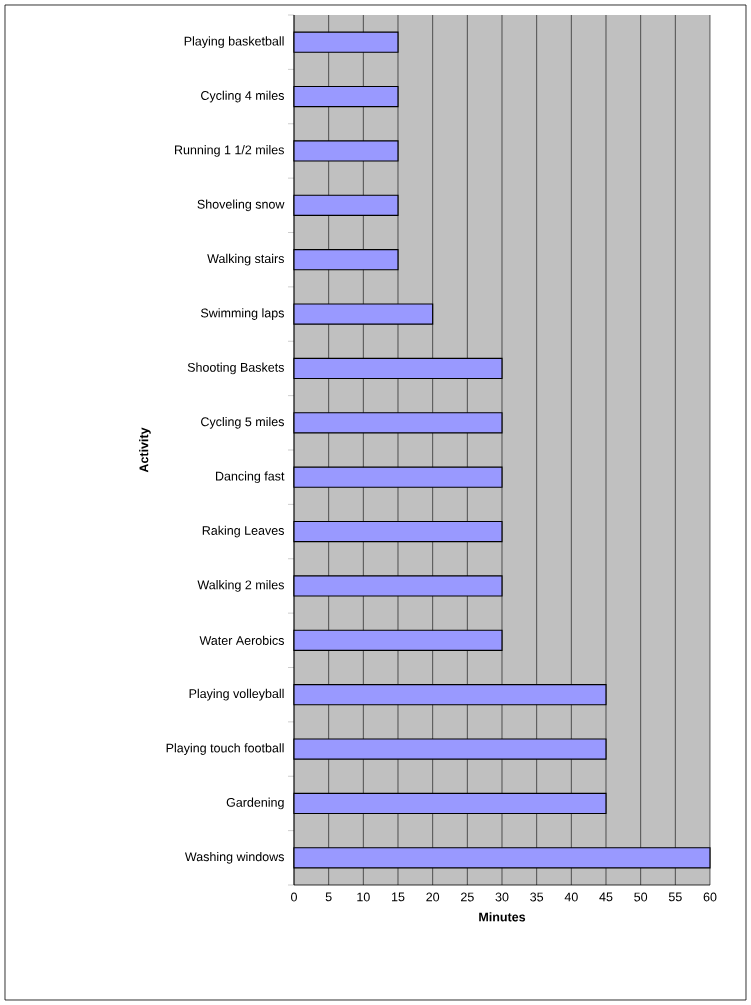  What do you see at coordinates (225, 749) in the screenshot?
I see `y-tick-label: Playing touch football` at bounding box center [225, 749].